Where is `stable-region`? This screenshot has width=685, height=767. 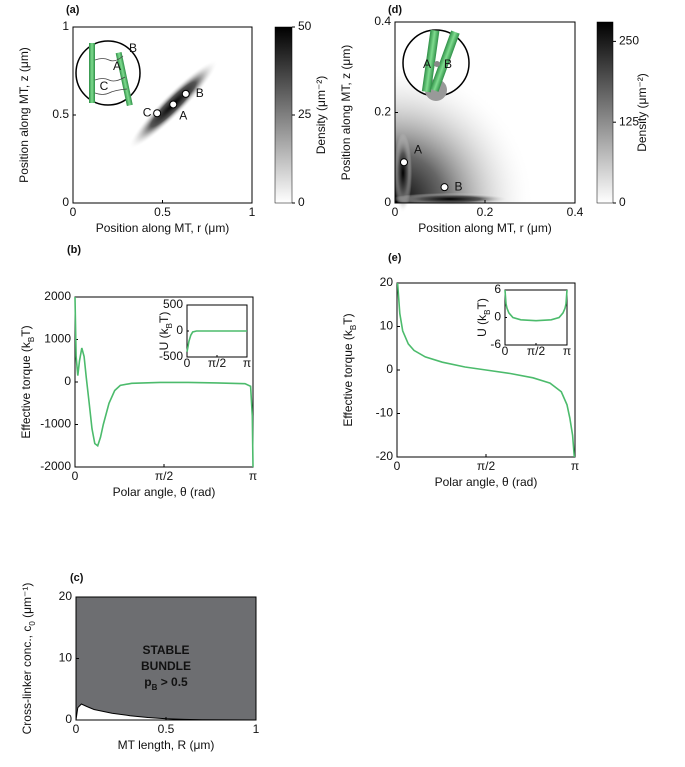
stable-region is located at coordinates (166, 658).